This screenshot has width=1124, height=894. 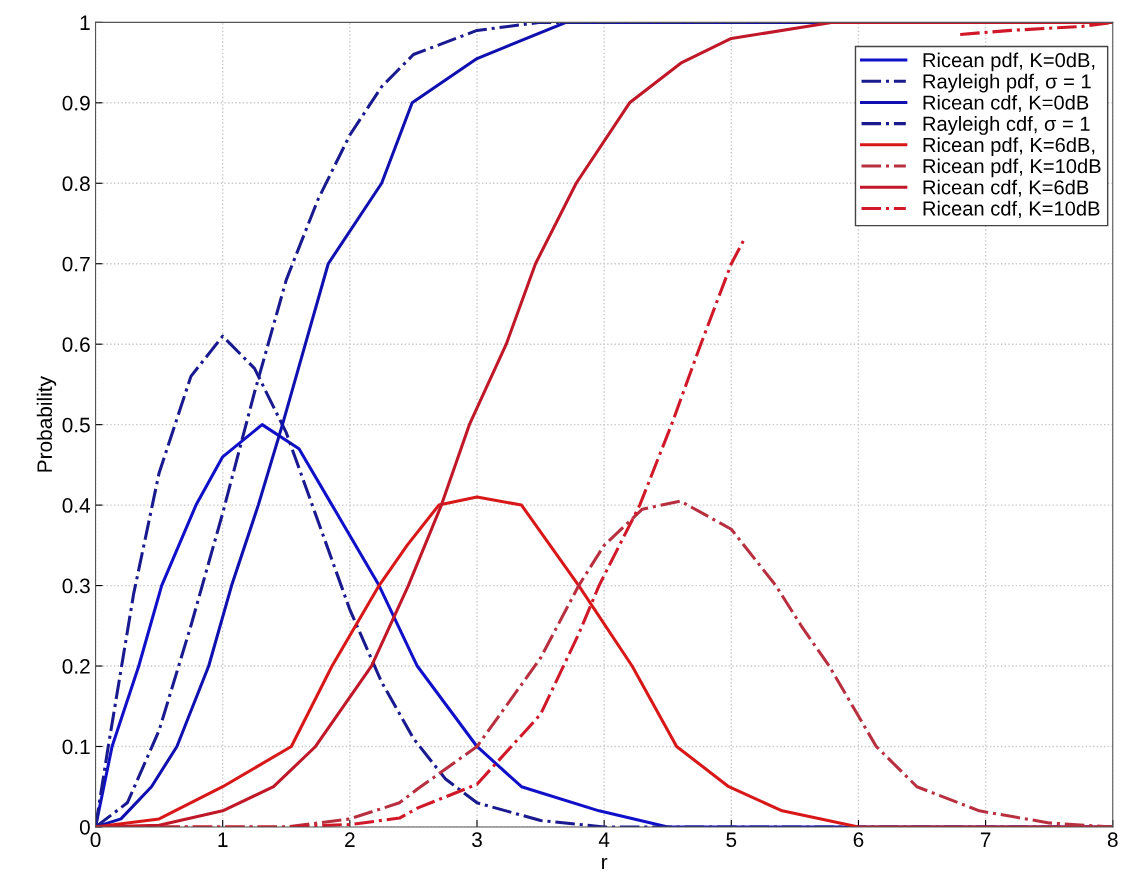 I want to click on x-tick-label: 3, so click(x=477, y=840).